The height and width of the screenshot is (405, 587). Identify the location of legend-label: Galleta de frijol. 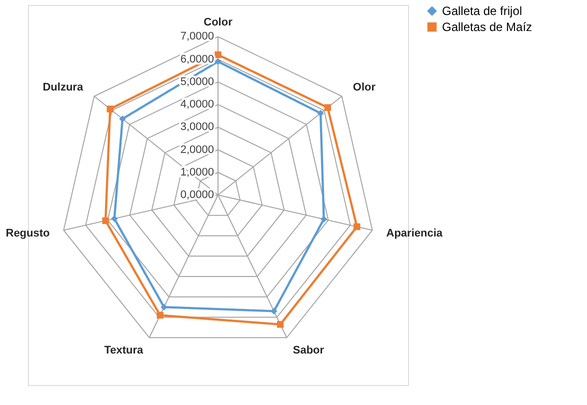
(482, 11).